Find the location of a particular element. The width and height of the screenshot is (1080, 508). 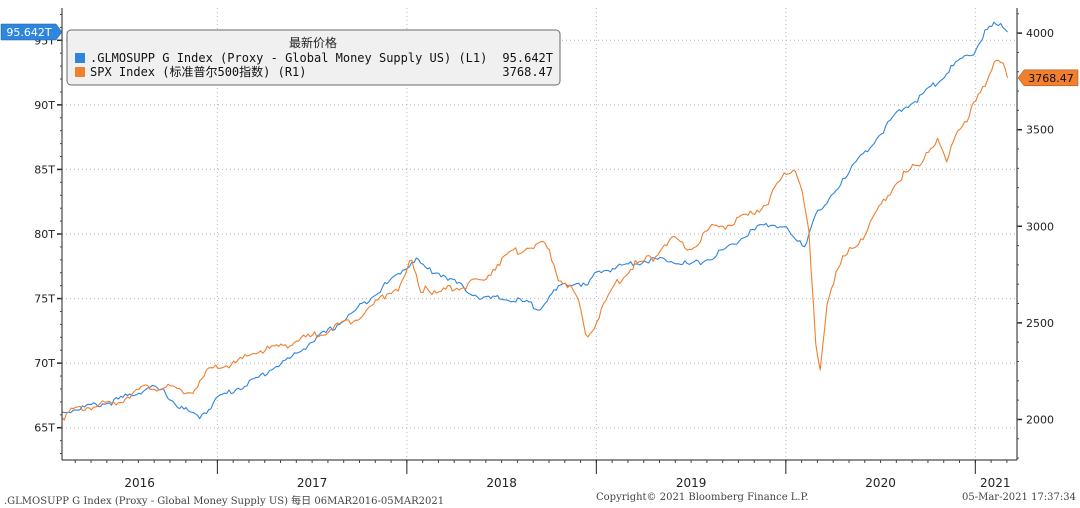

legend-title: 最新价格 is located at coordinates (313, 42).